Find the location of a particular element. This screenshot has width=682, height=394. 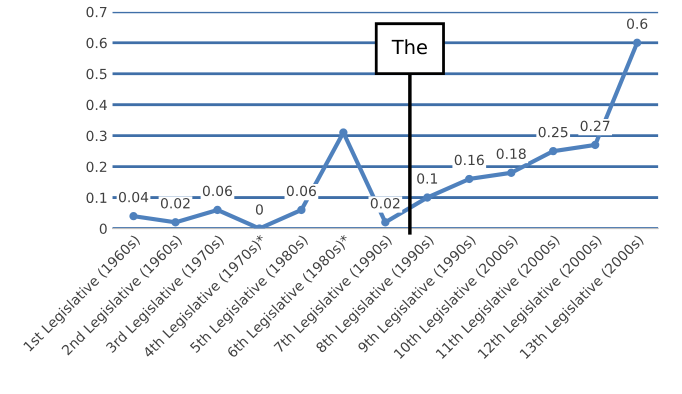

y-tick-label: 0.3 is located at coordinates (96, 136).